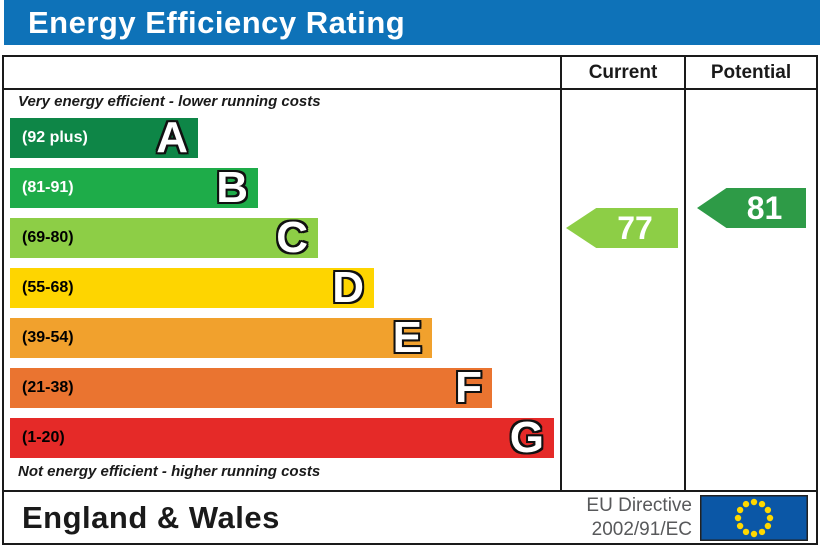 The width and height of the screenshot is (820, 547). Describe the element at coordinates (348, 287) in the screenshot. I see `band-letter: D` at that location.